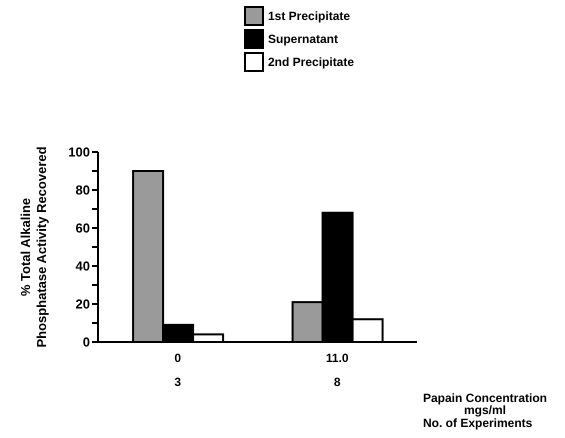 This screenshot has width=565, height=438. I want to click on text: No. of Experiments, so click(477, 423).